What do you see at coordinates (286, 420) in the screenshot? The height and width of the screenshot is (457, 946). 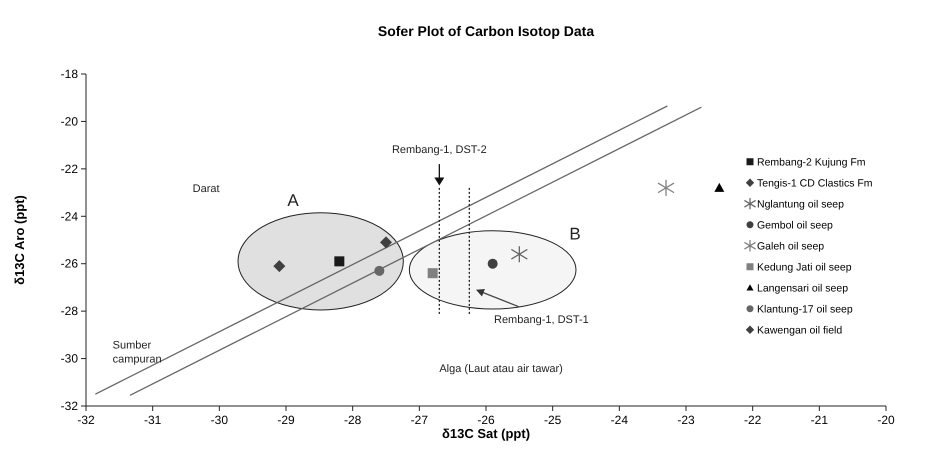 I see `x-tick-label: -29` at bounding box center [286, 420].